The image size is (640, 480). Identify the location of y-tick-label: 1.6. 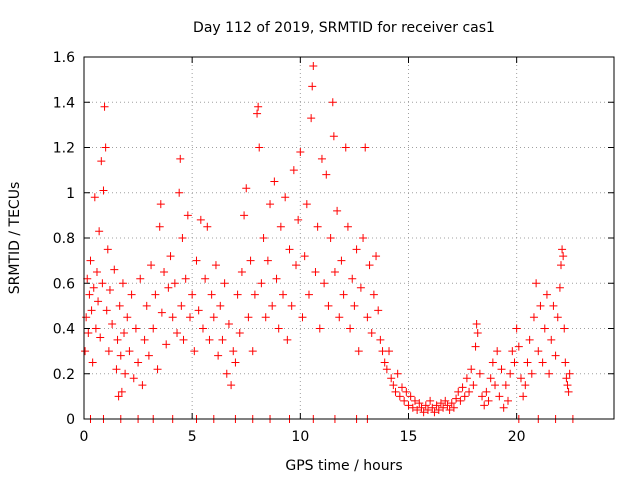
(64, 58).